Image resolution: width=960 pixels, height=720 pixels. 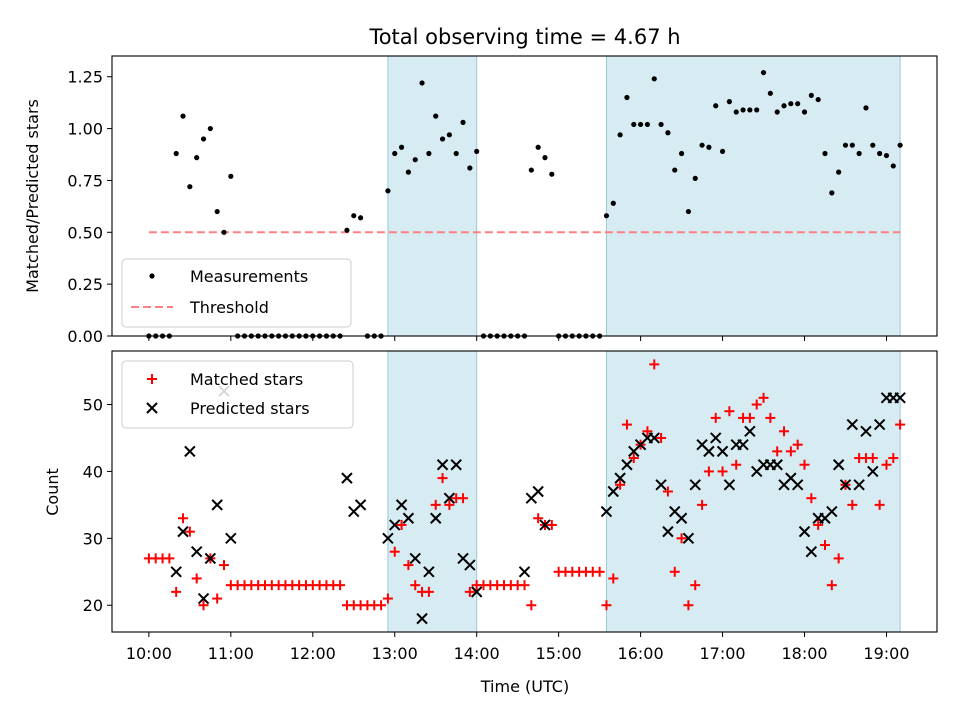 What do you see at coordinates (231, 653) in the screenshot?
I see `x-tick-label: 11:00` at bounding box center [231, 653].